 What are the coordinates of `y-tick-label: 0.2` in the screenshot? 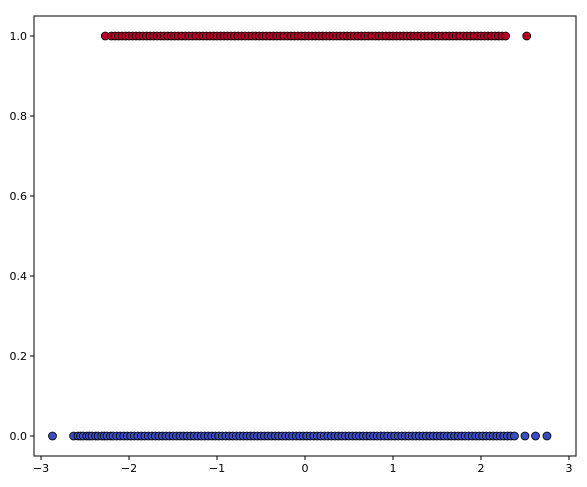 It's located at (19, 356).